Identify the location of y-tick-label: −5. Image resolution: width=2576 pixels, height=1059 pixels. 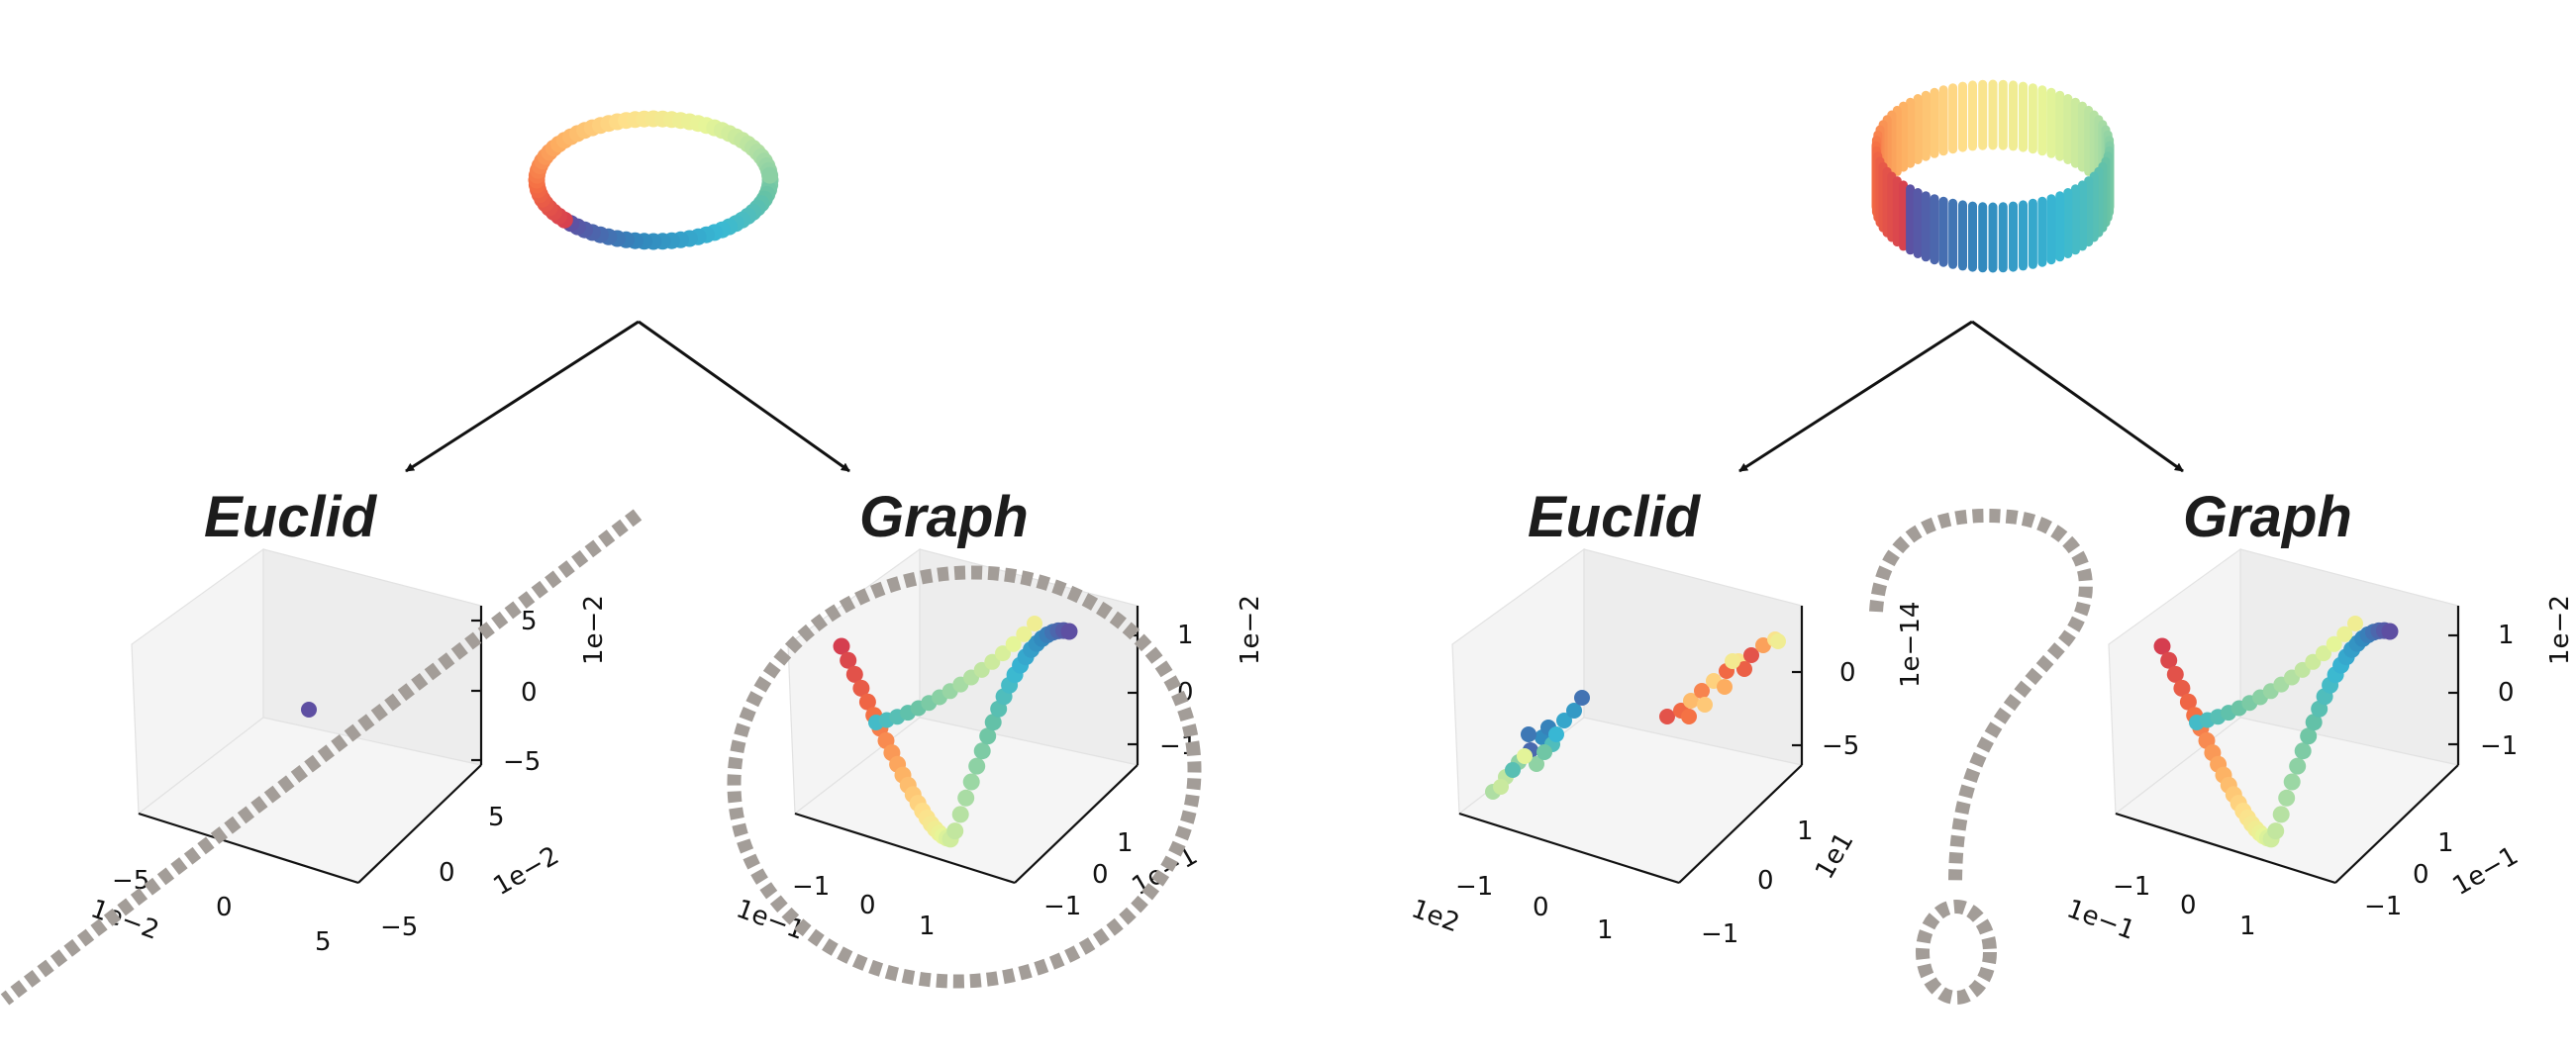
(399, 927).